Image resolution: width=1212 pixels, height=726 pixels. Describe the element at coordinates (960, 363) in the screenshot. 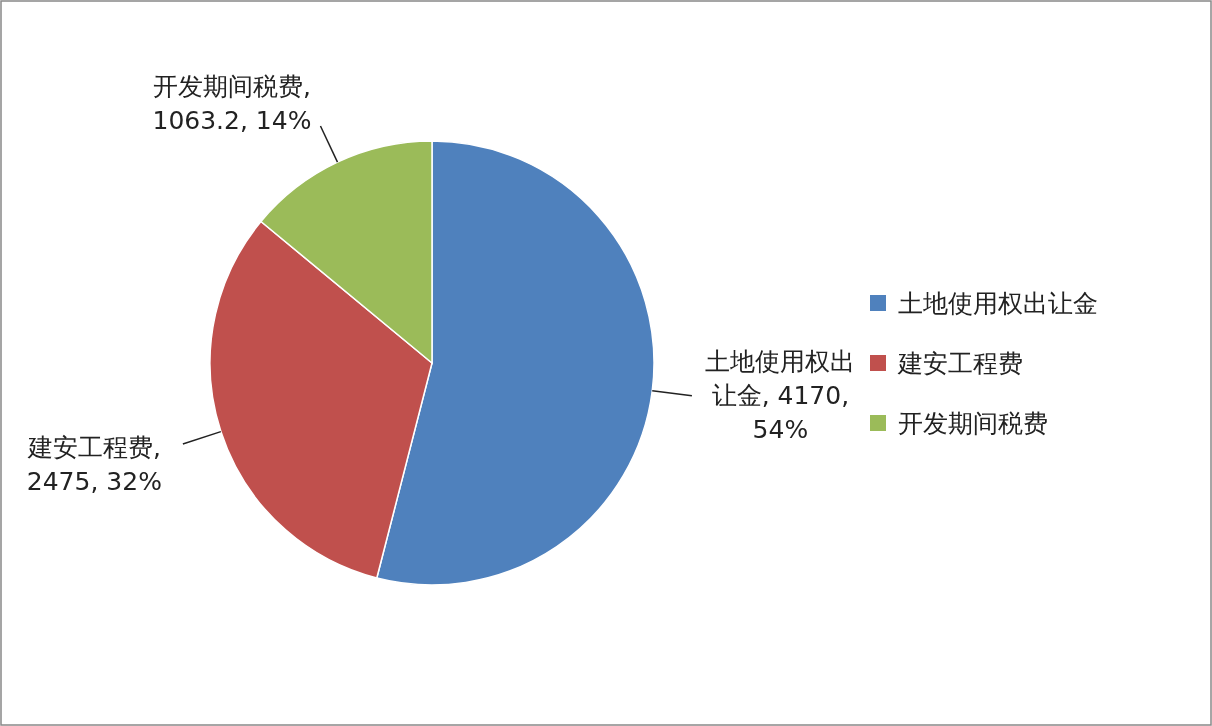

I see `legend-label: 建安工程费` at that location.